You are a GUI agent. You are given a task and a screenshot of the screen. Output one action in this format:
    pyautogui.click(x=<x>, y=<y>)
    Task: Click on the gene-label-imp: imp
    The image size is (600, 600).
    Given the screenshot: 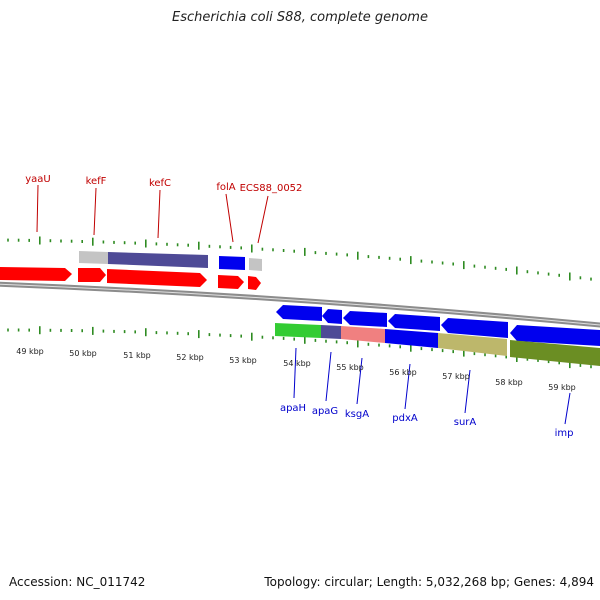 What is the action you would take?
    pyautogui.click(x=564, y=433)
    